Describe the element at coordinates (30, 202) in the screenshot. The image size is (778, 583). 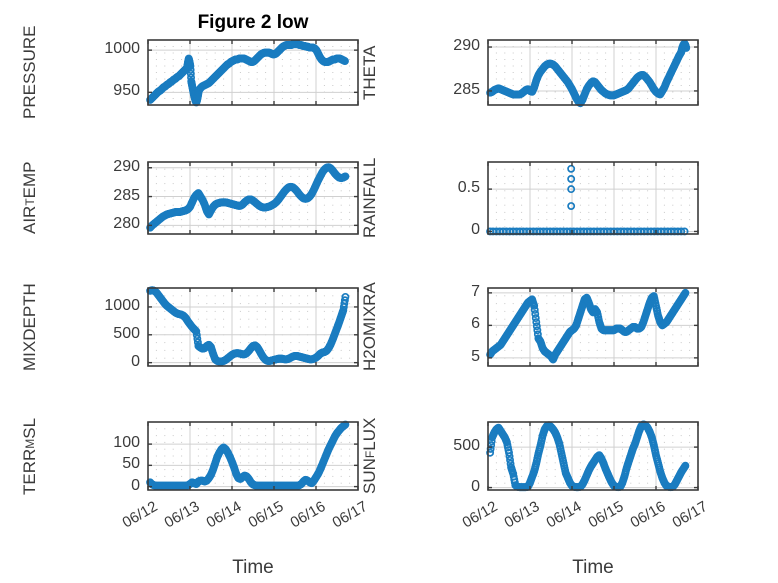
I see `y-axis-label-subscript: T` at that location.